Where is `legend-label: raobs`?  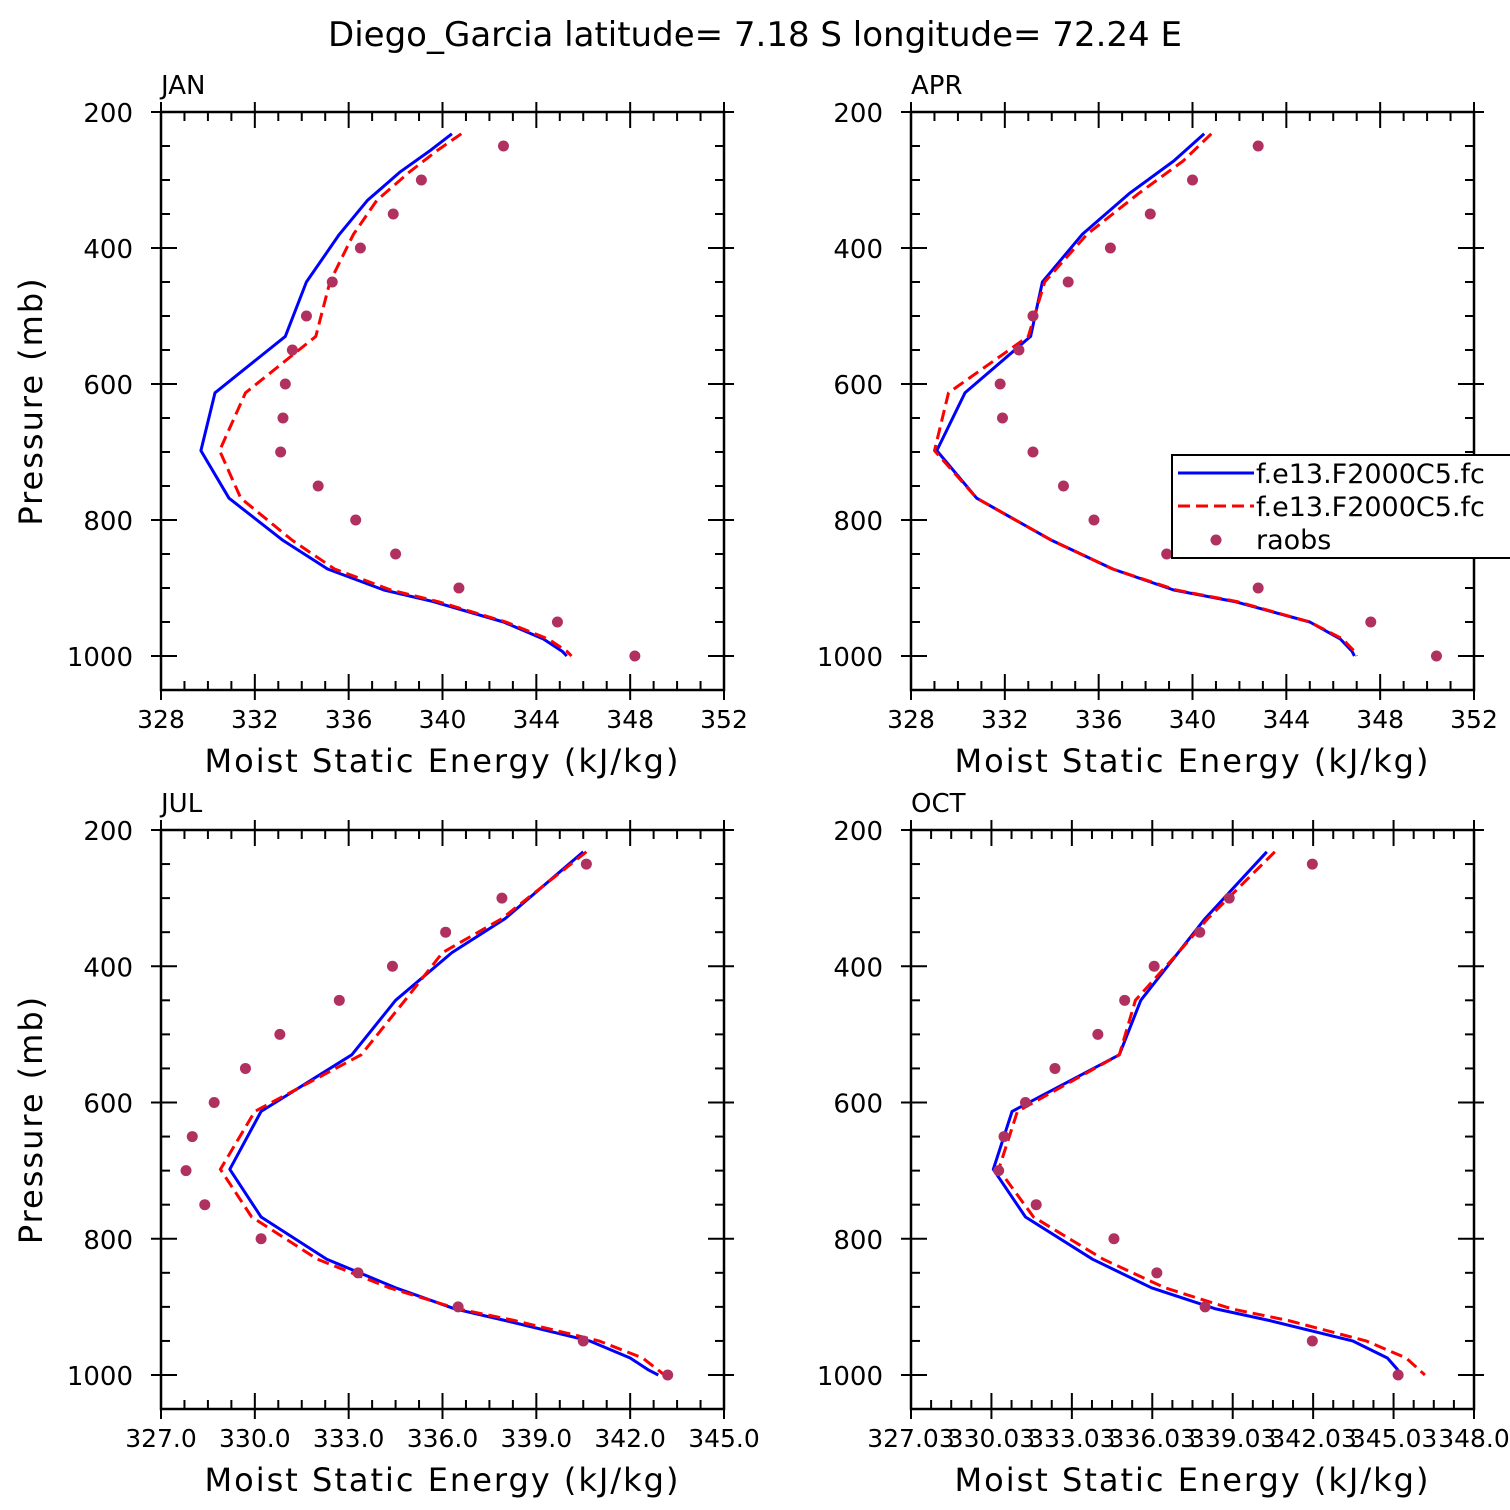 legend-label: raobs is located at coordinates (1293, 540).